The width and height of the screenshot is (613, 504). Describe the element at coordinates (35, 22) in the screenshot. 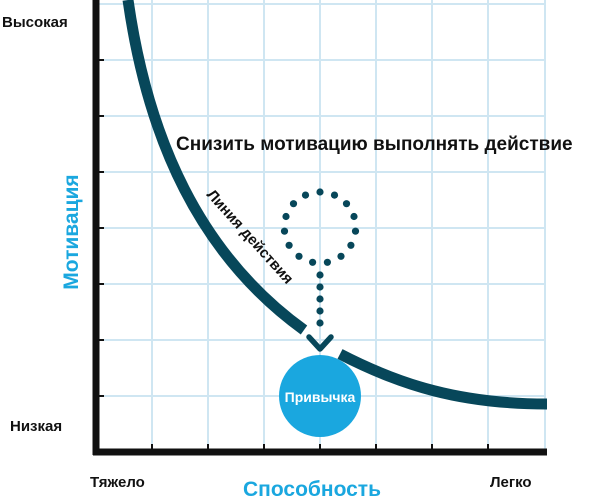

I see `y-high-label: Высокая` at that location.